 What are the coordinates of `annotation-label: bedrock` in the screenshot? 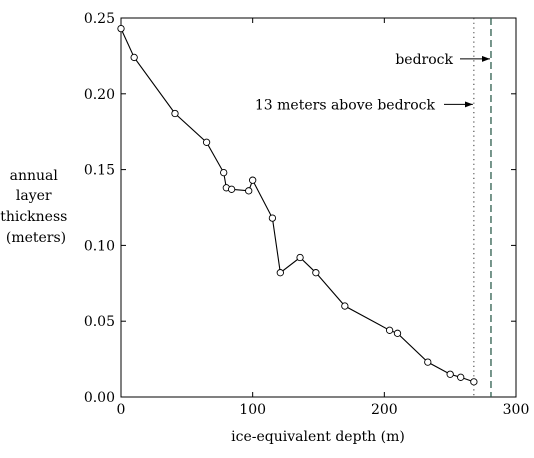 It's located at (424, 60).